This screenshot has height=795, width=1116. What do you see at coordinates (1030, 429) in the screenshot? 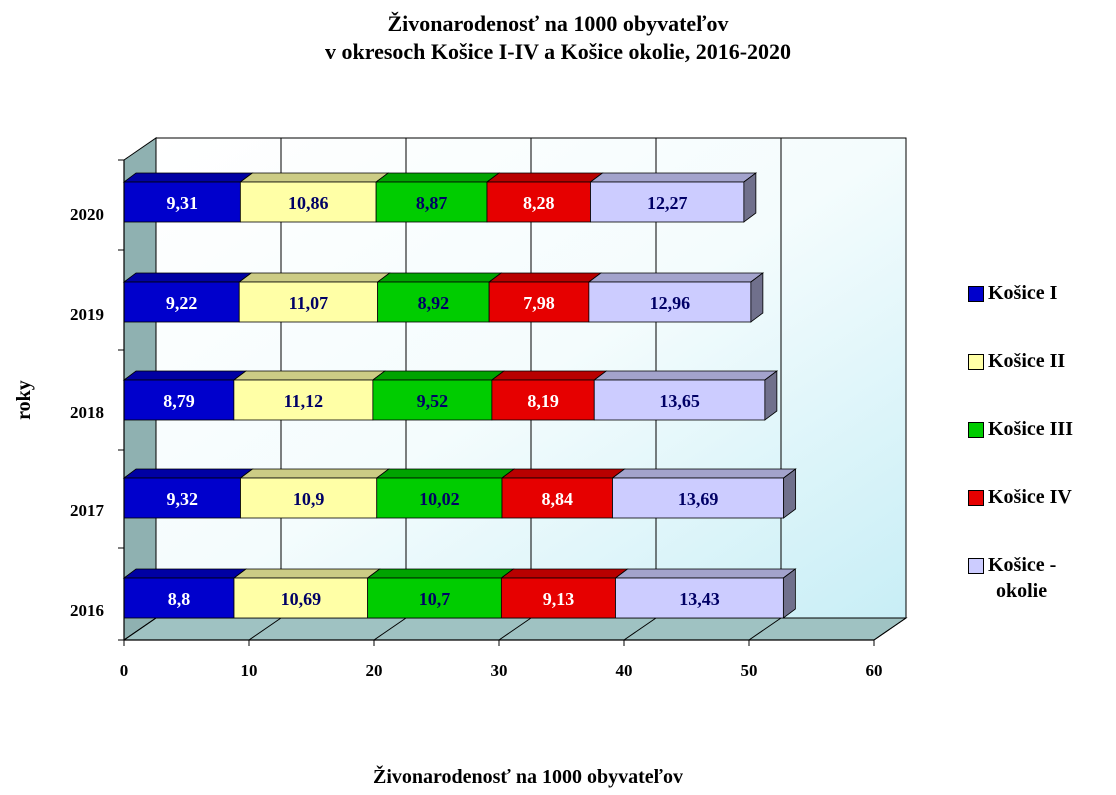
I see `legend-label: Košice III` at bounding box center [1030, 429].